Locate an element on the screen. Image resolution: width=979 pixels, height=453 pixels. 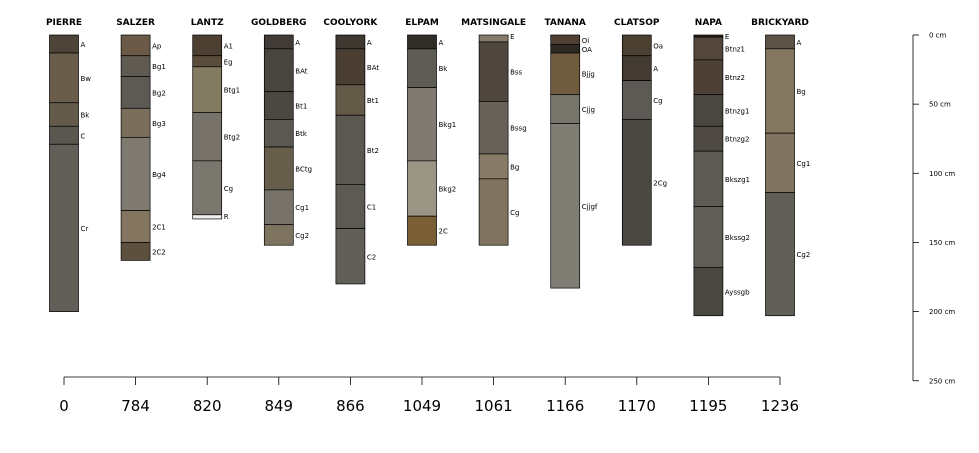
horizon-label: Bkg2 is located at coordinates (448, 190).